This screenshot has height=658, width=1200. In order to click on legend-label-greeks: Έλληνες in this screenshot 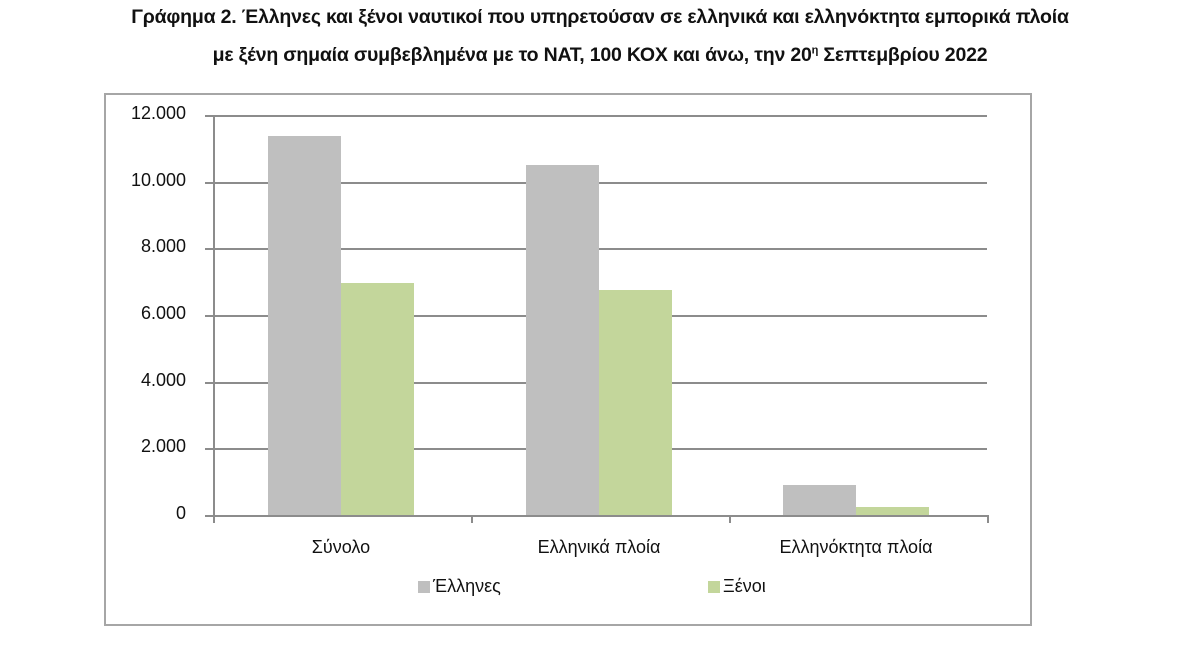, I will do `click(467, 586)`.